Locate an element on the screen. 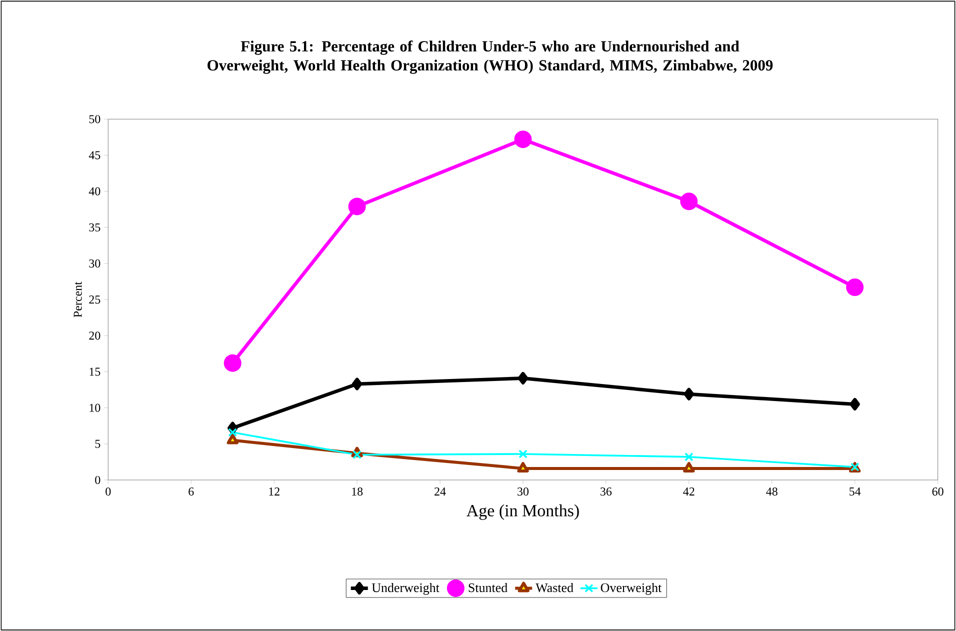  y-tick-label: 40 is located at coordinates (94, 191).